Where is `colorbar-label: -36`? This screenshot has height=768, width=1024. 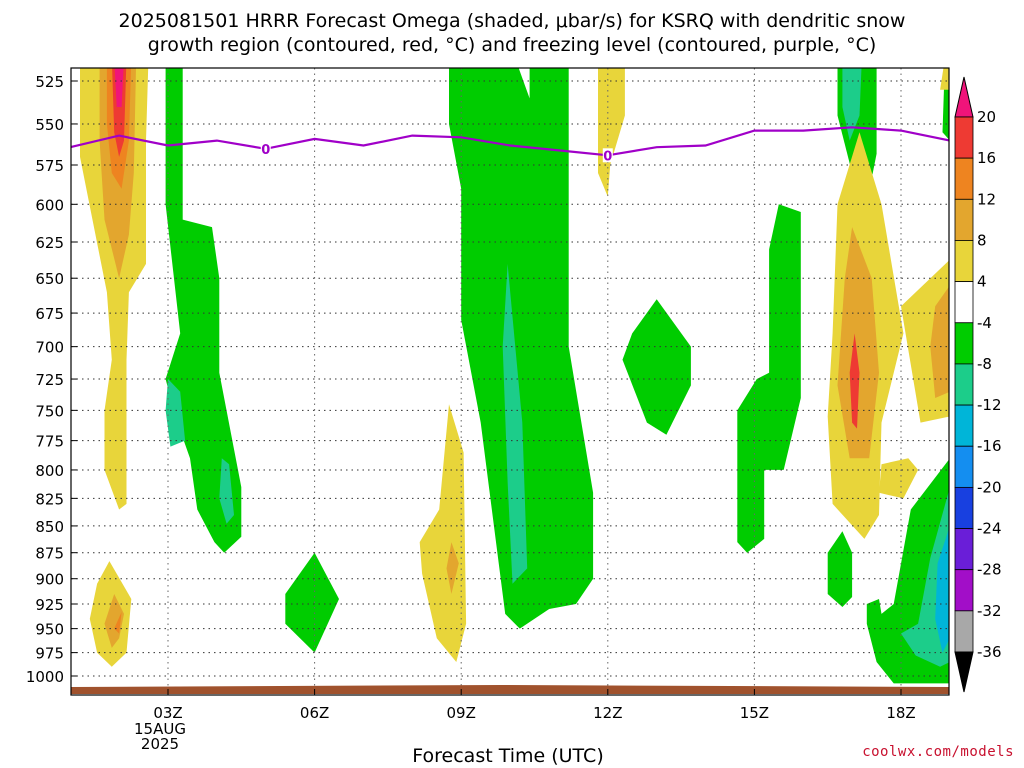 colorbar-label: -36 is located at coordinates (989, 652).